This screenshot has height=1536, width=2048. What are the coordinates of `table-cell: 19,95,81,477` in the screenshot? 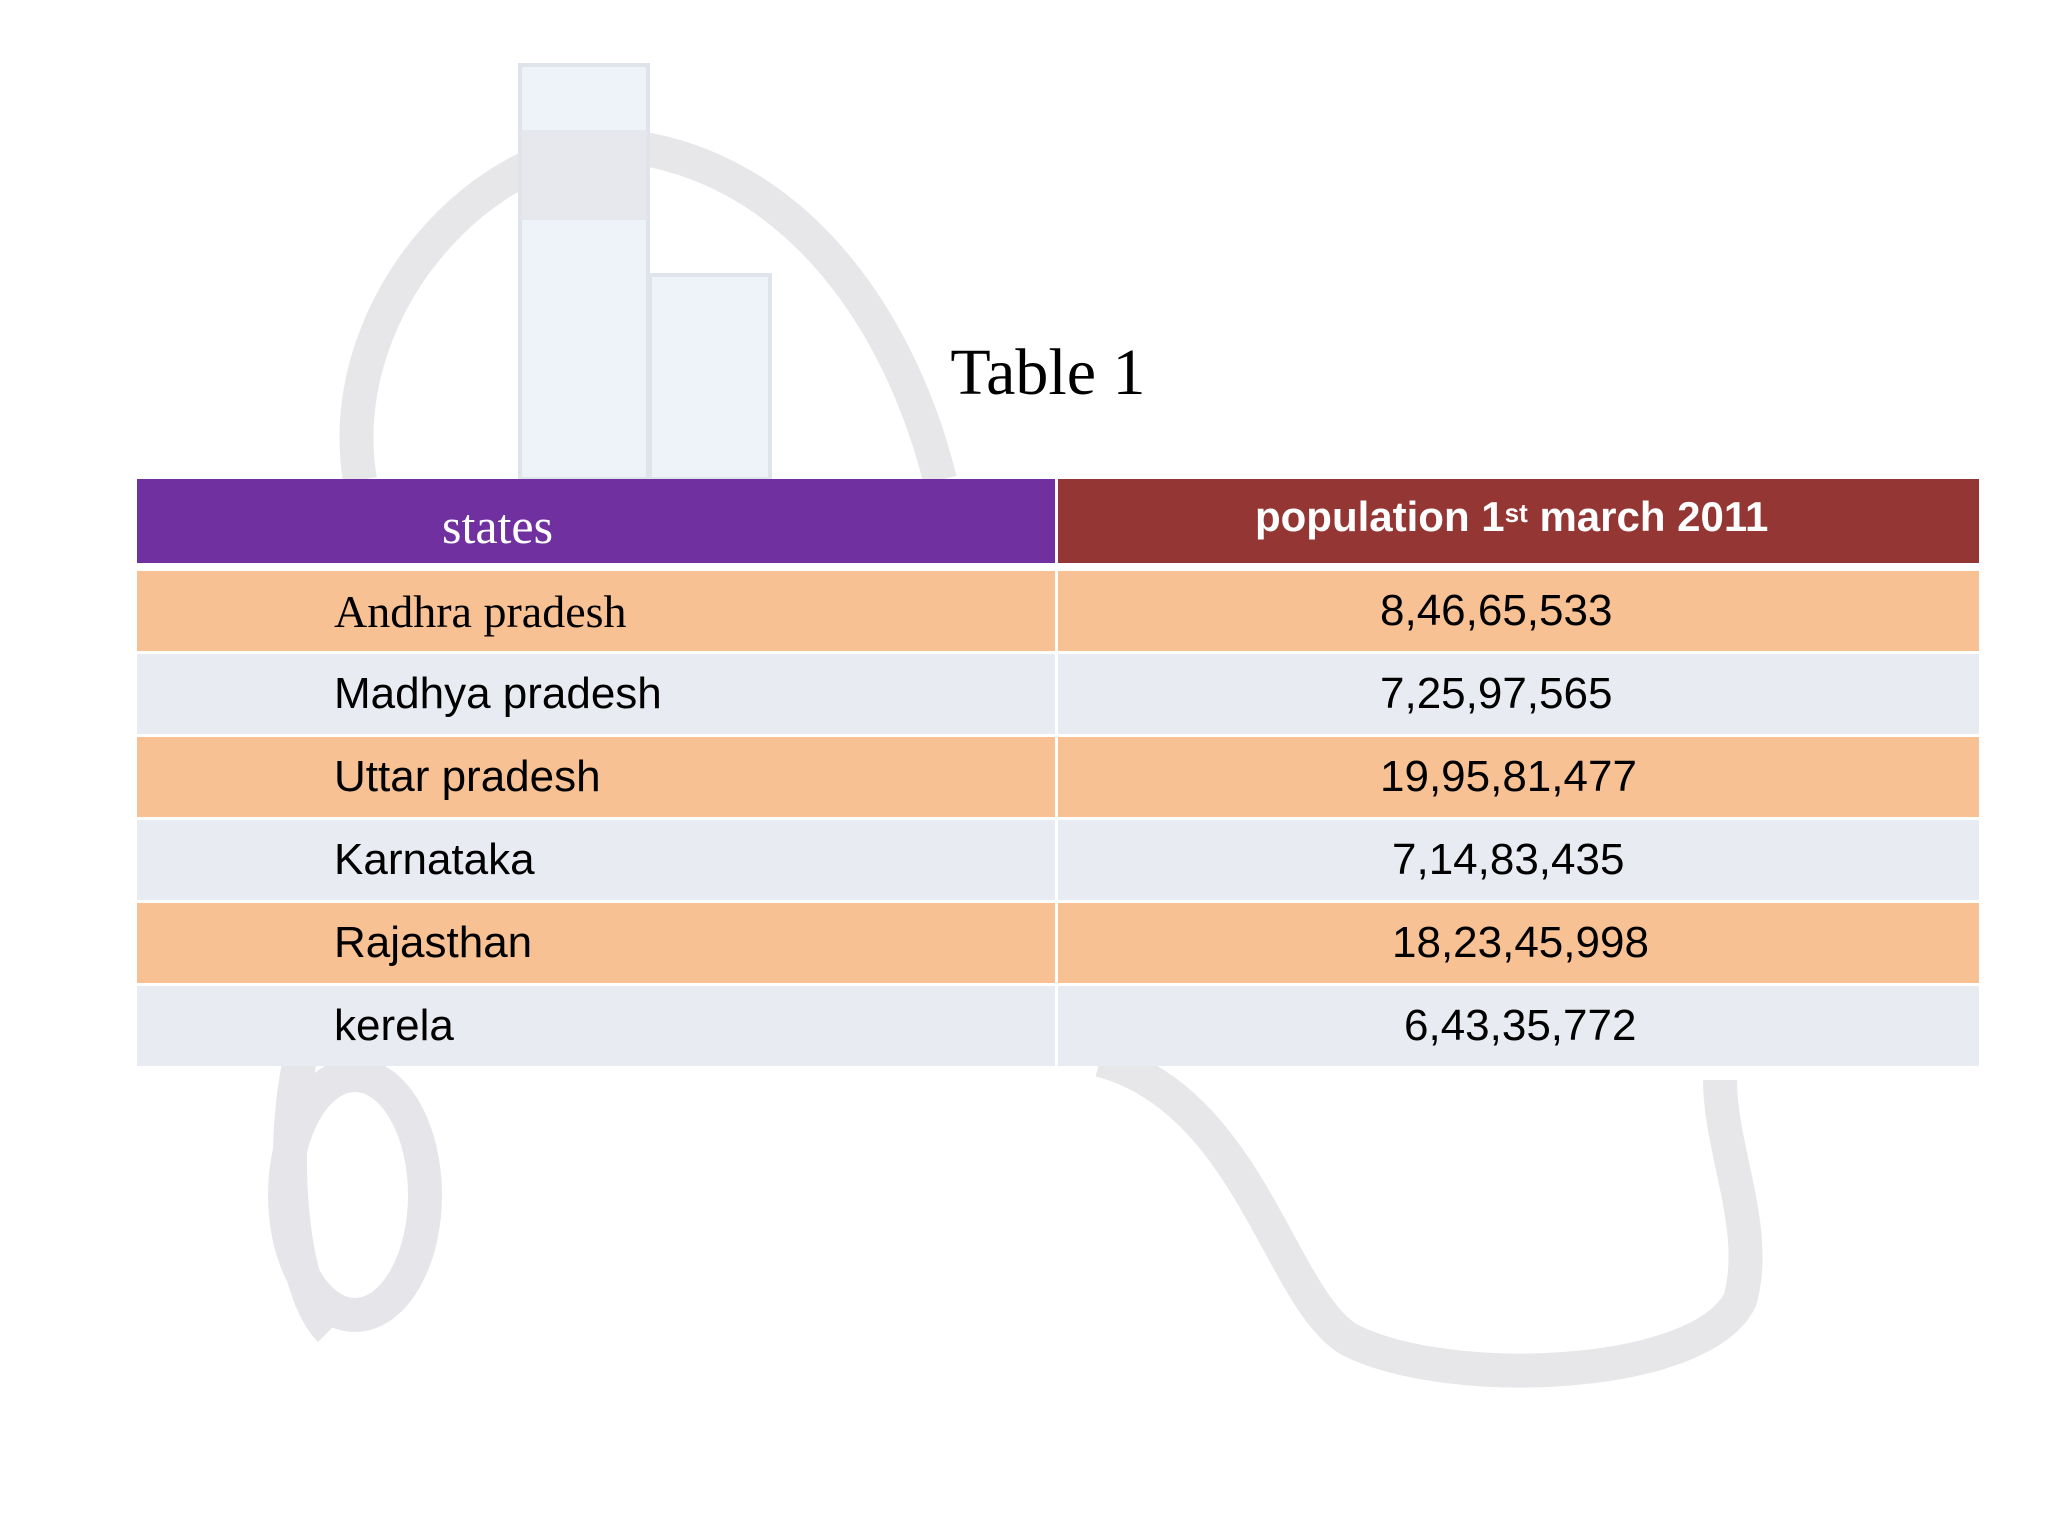 It's located at (1518, 777).